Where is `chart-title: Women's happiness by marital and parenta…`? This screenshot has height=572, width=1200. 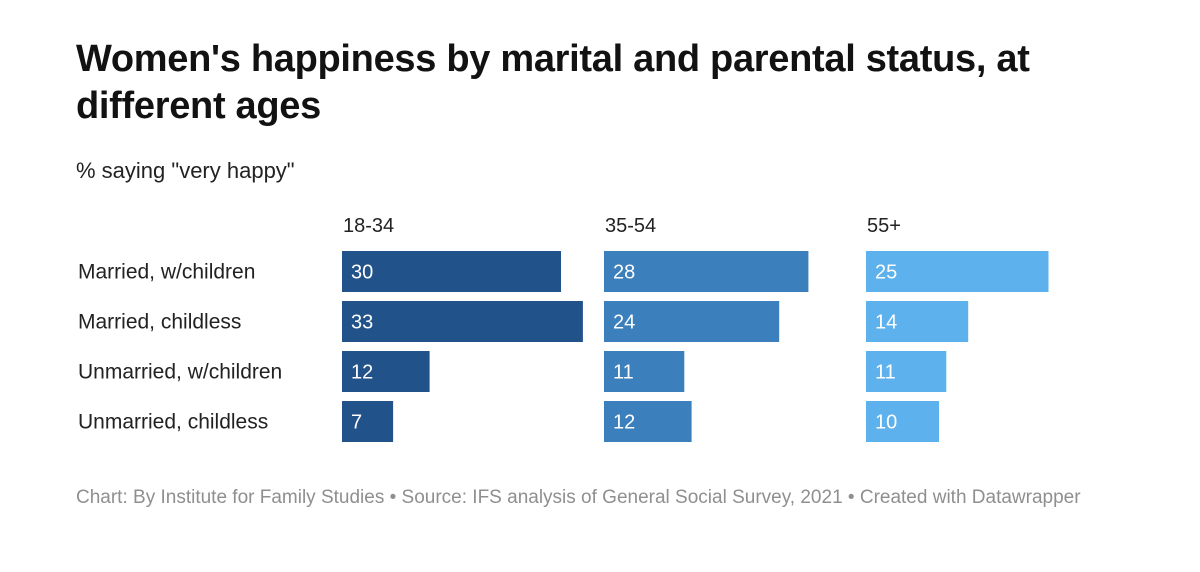
chart-title: Women's happiness by marital and parenta… is located at coordinates (553, 82).